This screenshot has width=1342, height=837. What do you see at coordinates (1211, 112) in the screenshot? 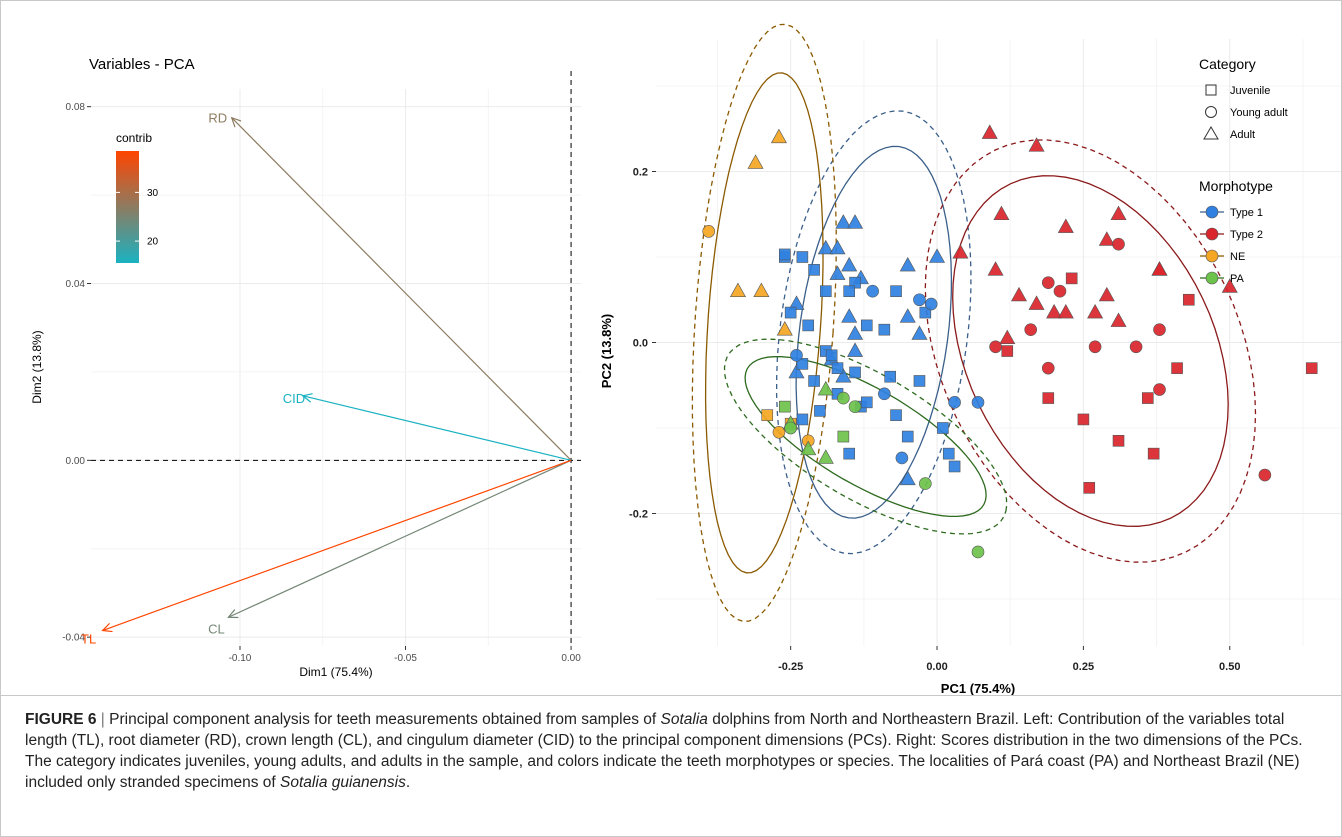
I see `legend-circle-icon` at bounding box center [1211, 112].